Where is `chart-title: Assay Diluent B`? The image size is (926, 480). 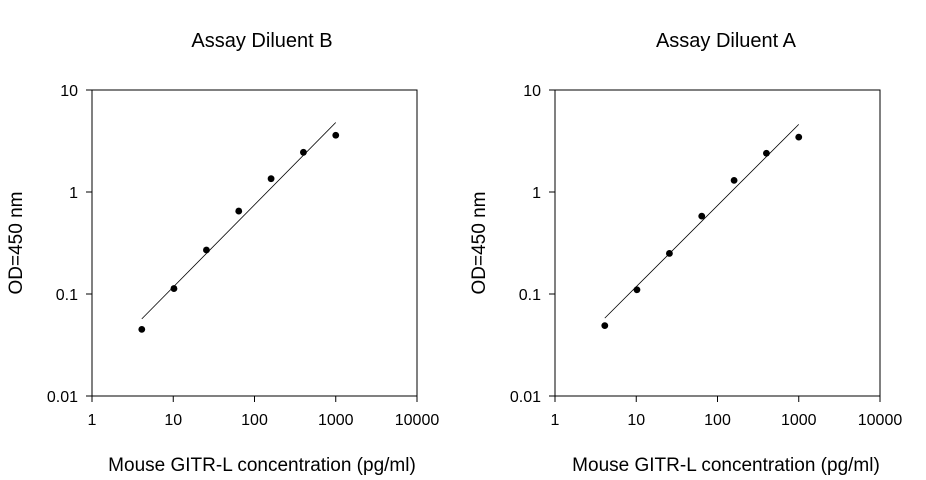 chart-title: Assay Diluent B is located at coordinates (261, 41).